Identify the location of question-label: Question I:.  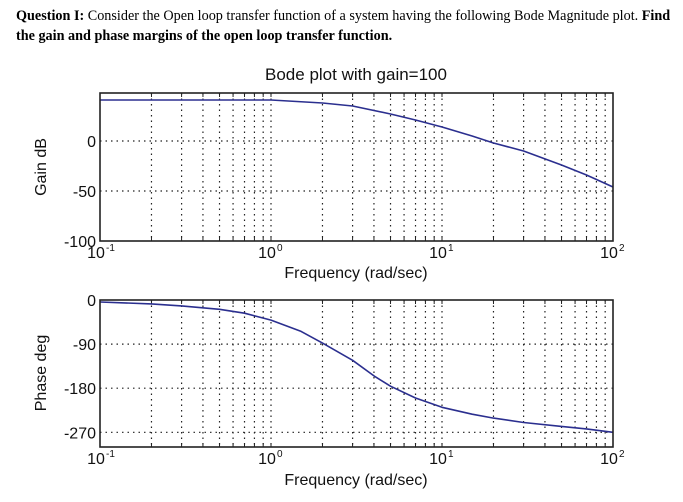
(50, 16).